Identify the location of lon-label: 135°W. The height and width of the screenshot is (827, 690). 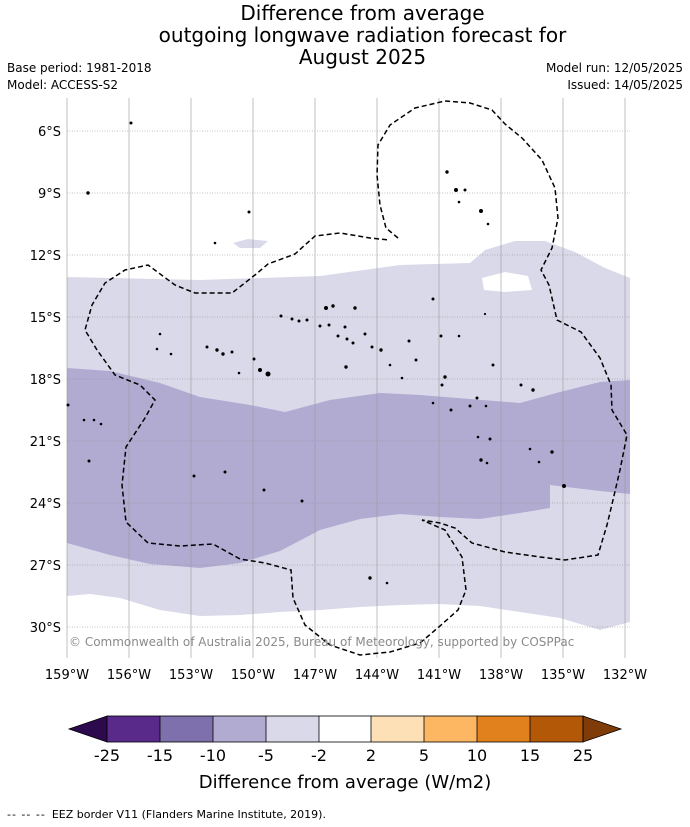
(563, 675).